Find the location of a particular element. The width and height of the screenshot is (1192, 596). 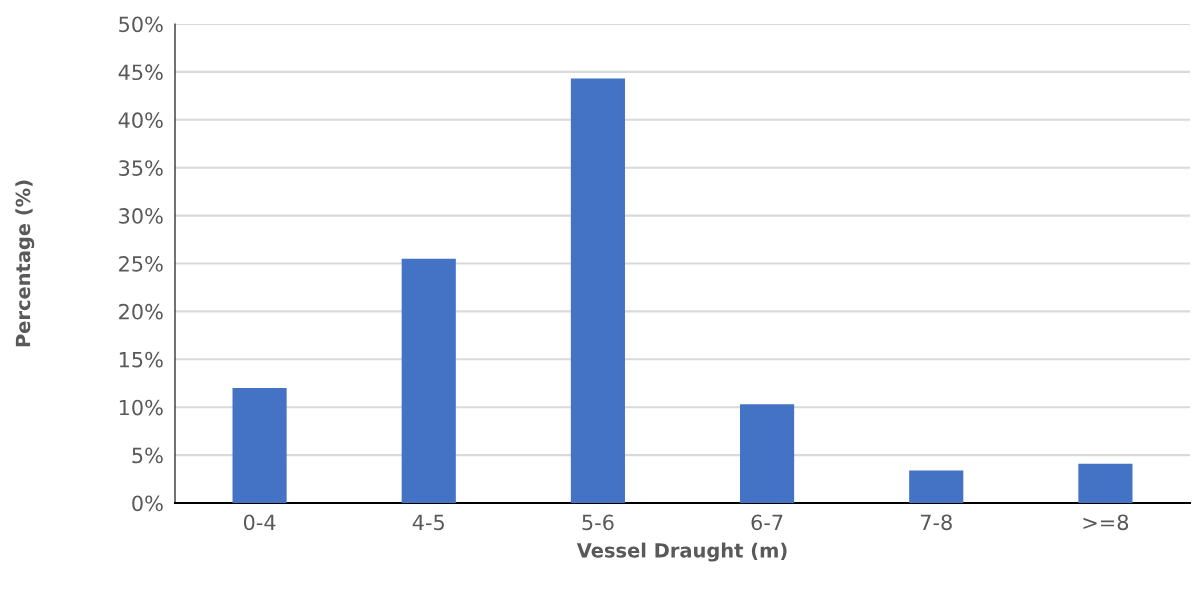

y-tick-label: 10% is located at coordinates (141, 407).